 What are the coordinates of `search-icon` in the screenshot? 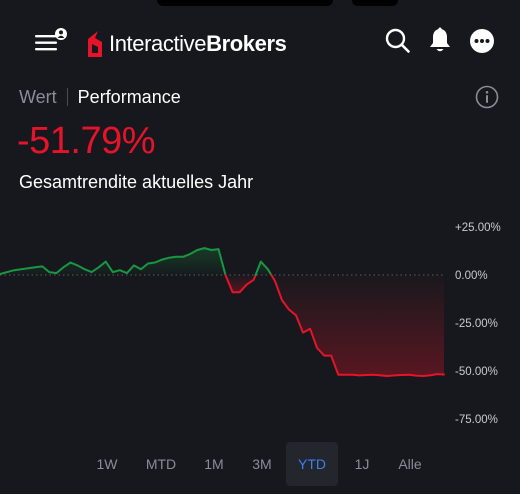 It's located at (397, 40).